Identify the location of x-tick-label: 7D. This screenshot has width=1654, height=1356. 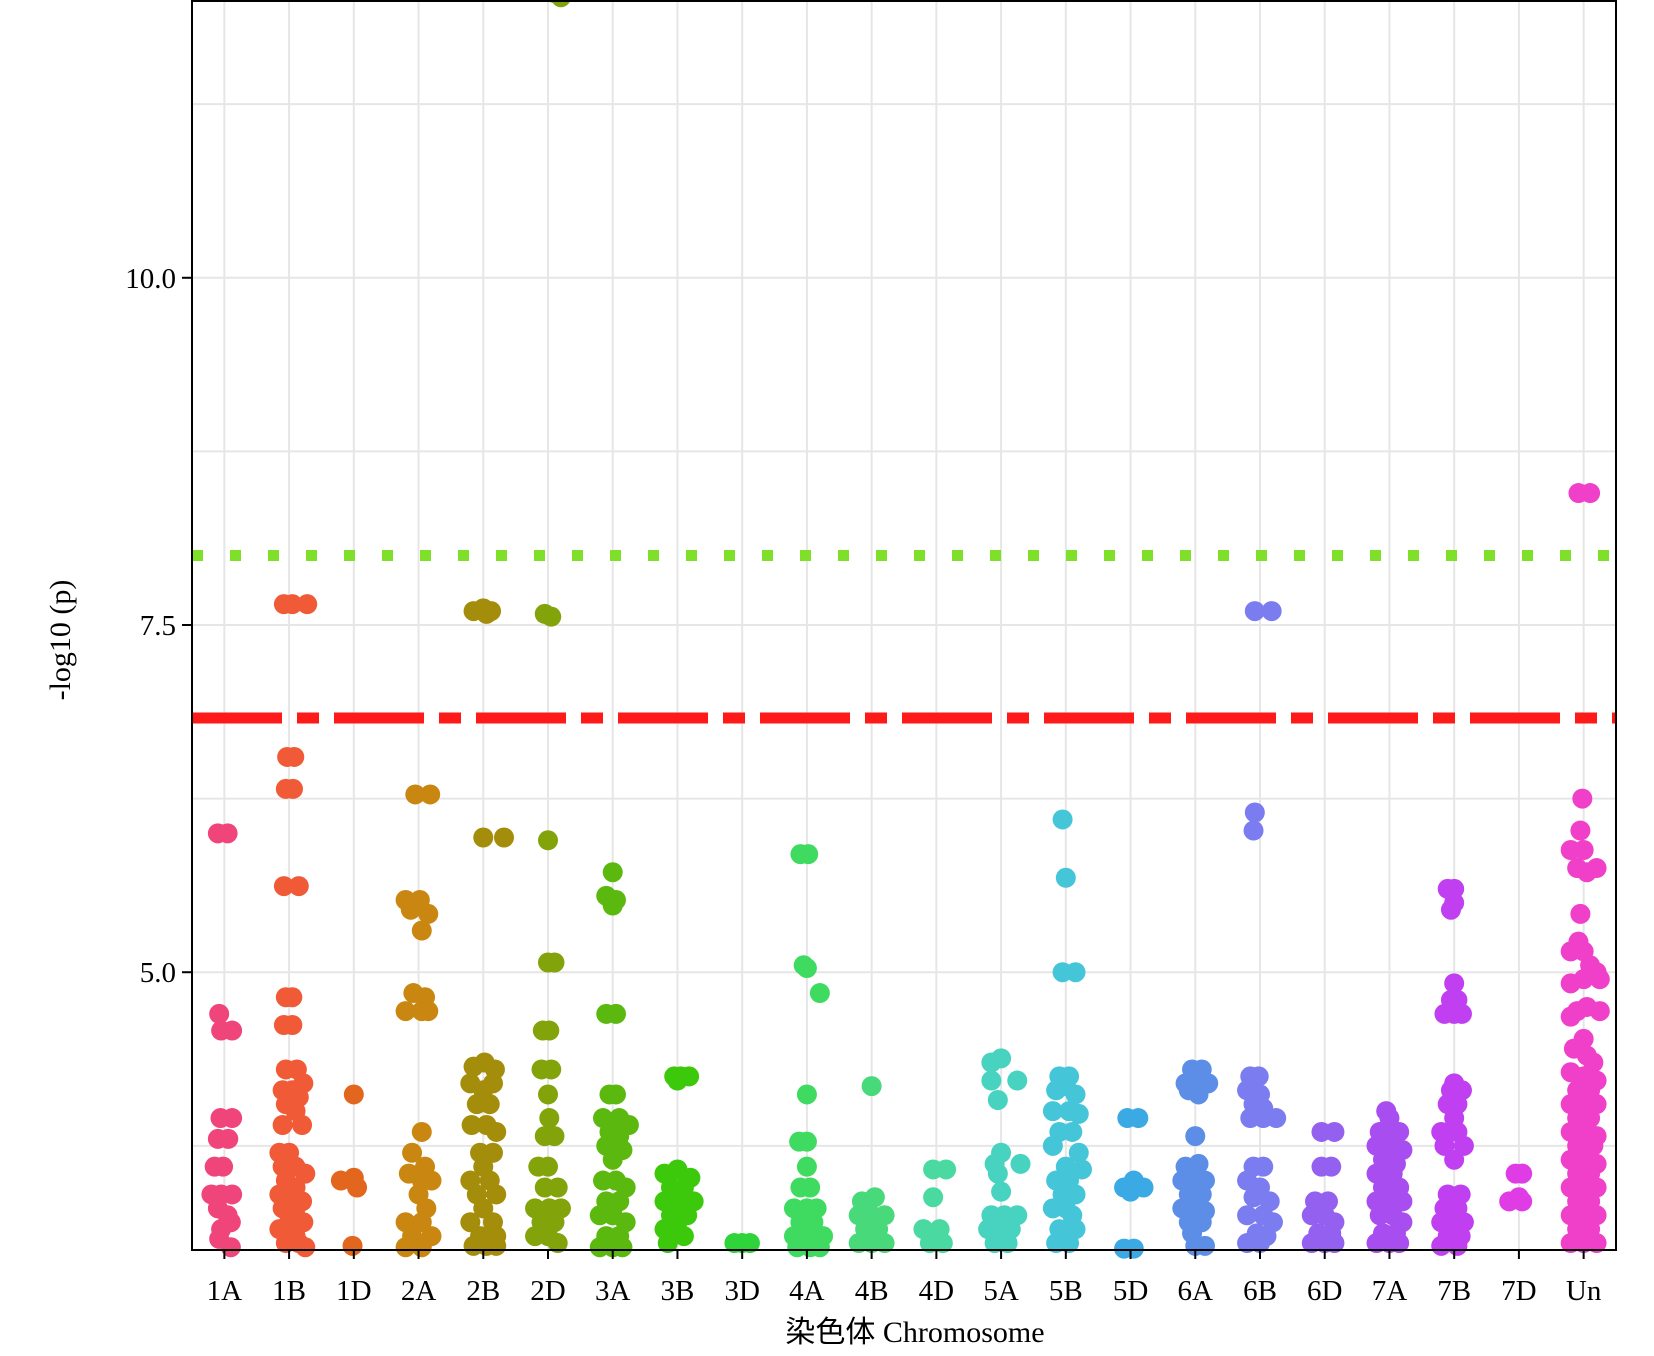
(1518, 1291).